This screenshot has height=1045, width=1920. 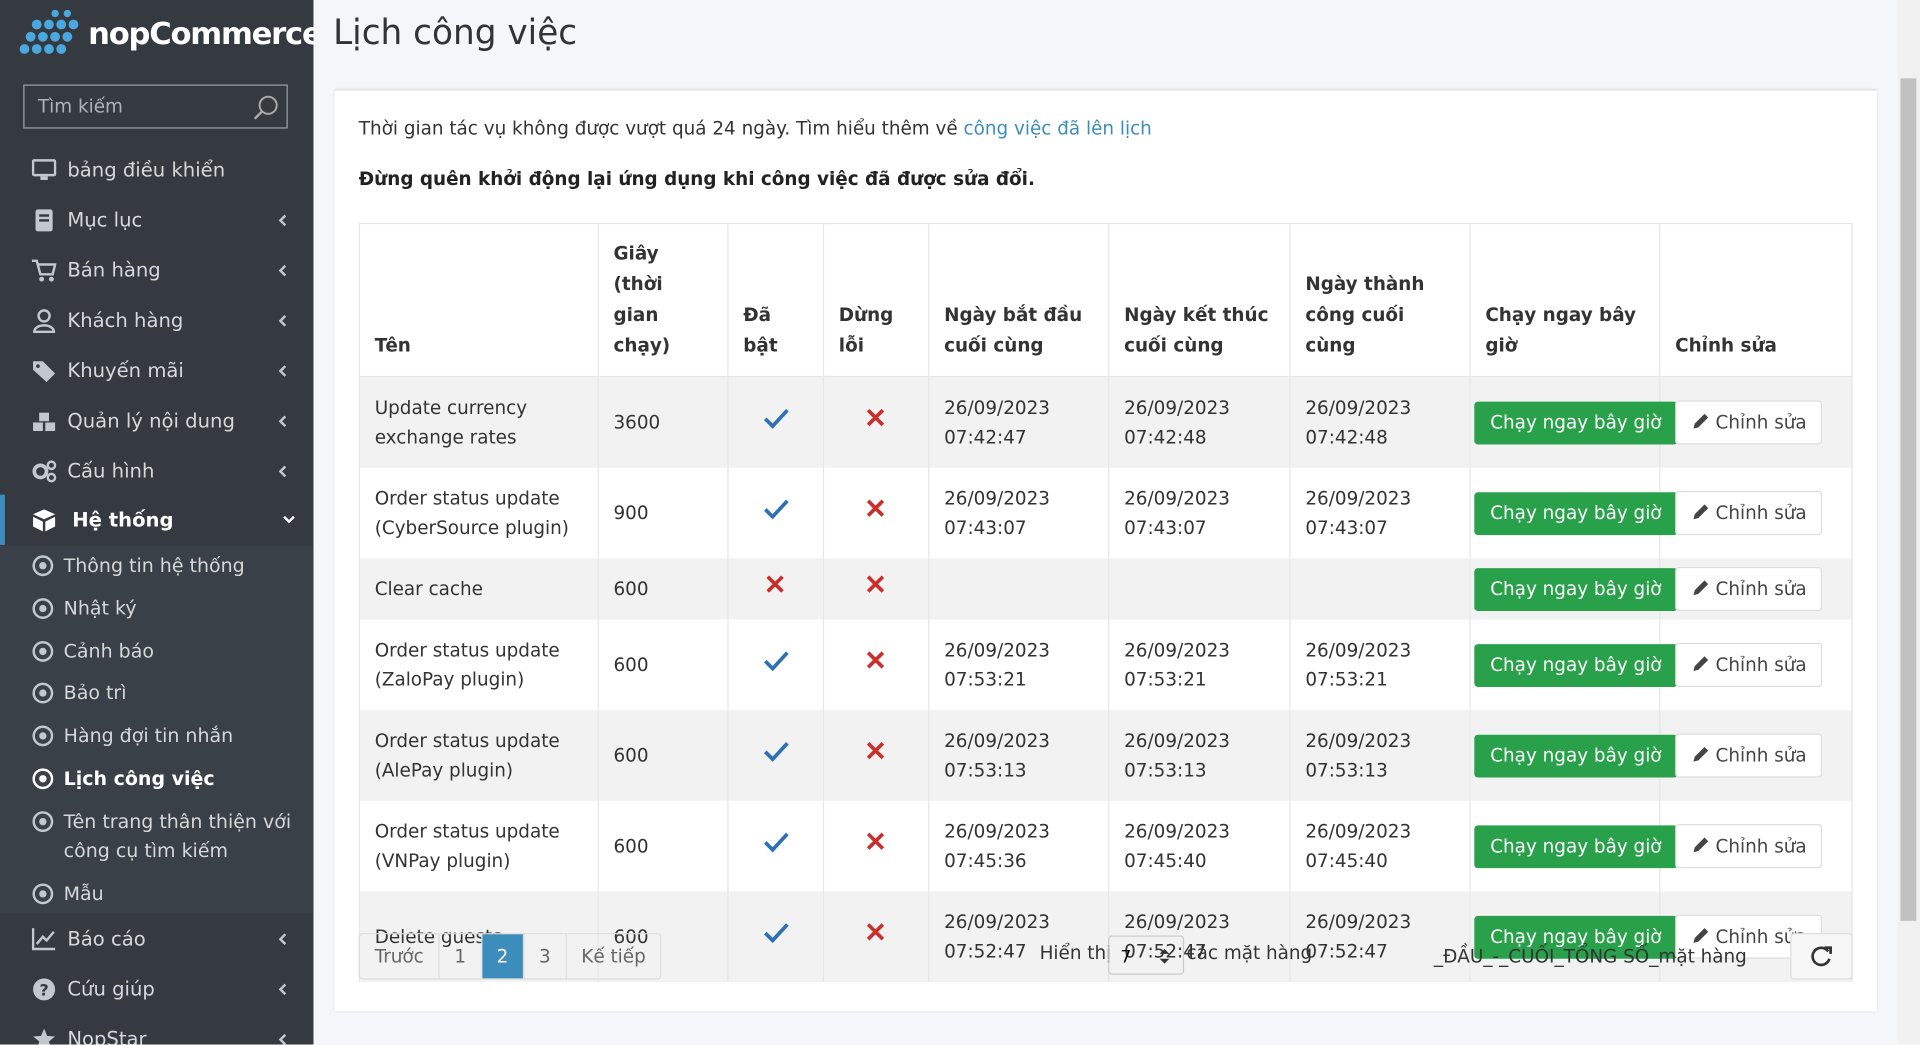 I want to click on menu-item: Quản lý nội dung, so click(x=156, y=421).